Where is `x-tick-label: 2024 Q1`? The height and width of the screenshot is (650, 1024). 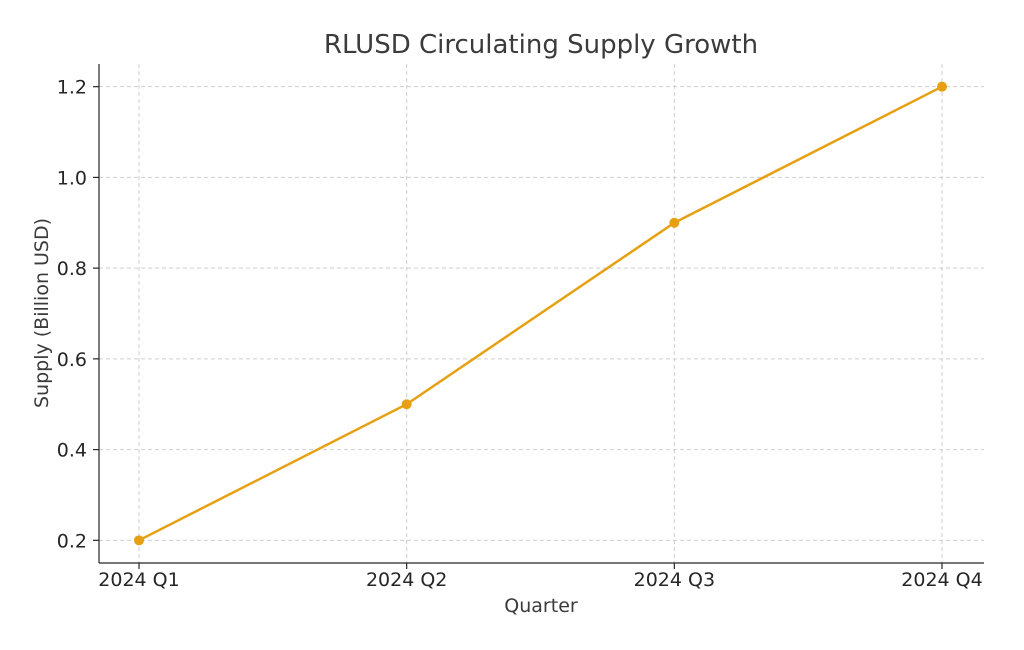 x-tick-label: 2024 Q1 is located at coordinates (138, 580).